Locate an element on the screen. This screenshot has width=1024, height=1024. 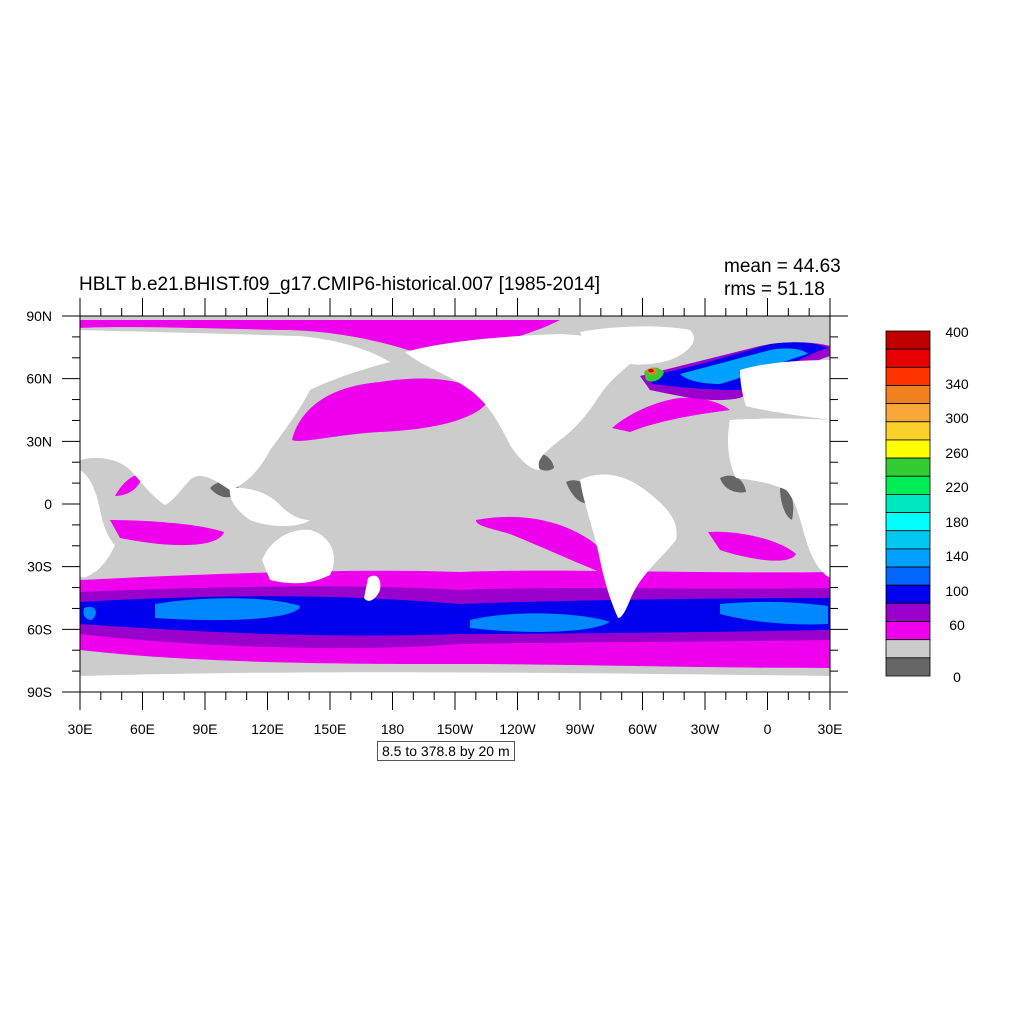
land-south-america is located at coordinates (628, 546).